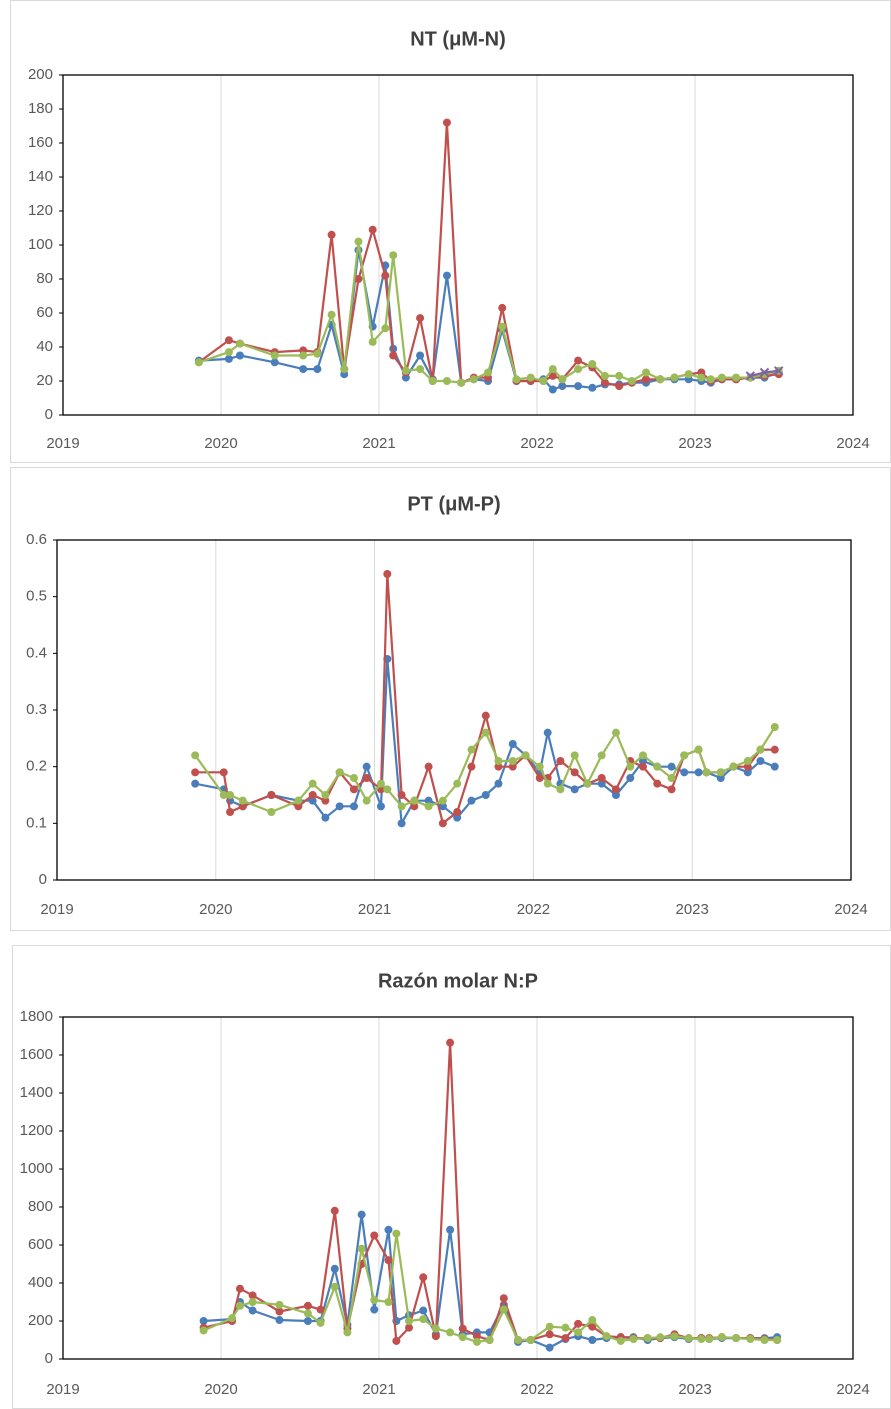  Describe the element at coordinates (40, 210) in the screenshot. I see `y-tick-label: 120` at that location.